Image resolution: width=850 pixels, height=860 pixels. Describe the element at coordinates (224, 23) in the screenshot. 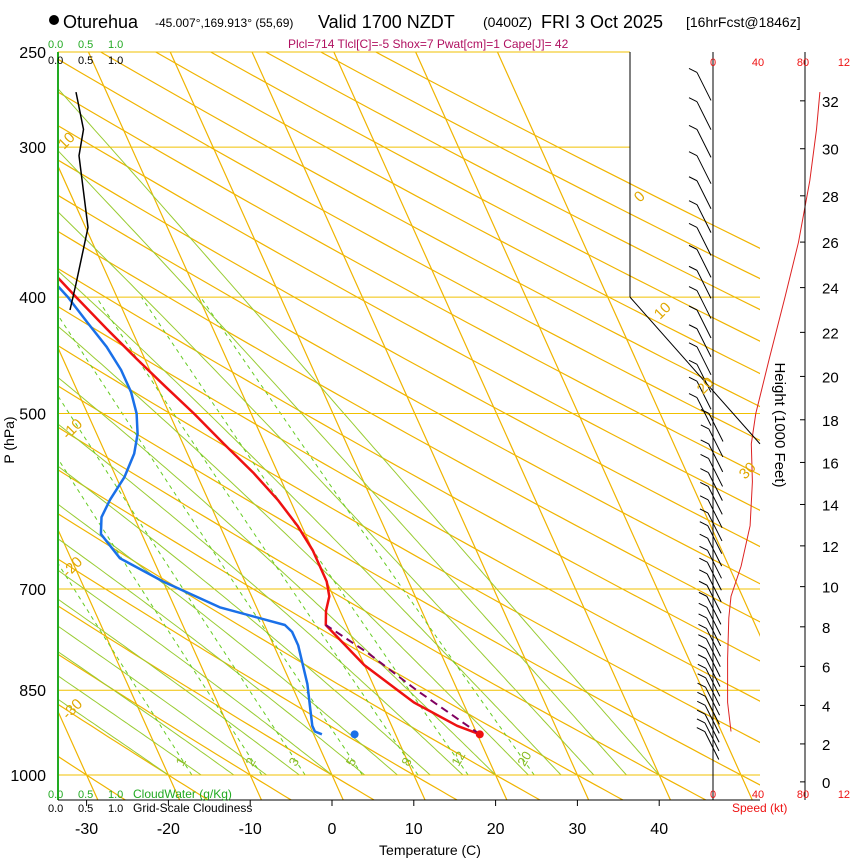

I see `station-coords: -45.007°,169.913° (55,69)` at that location.